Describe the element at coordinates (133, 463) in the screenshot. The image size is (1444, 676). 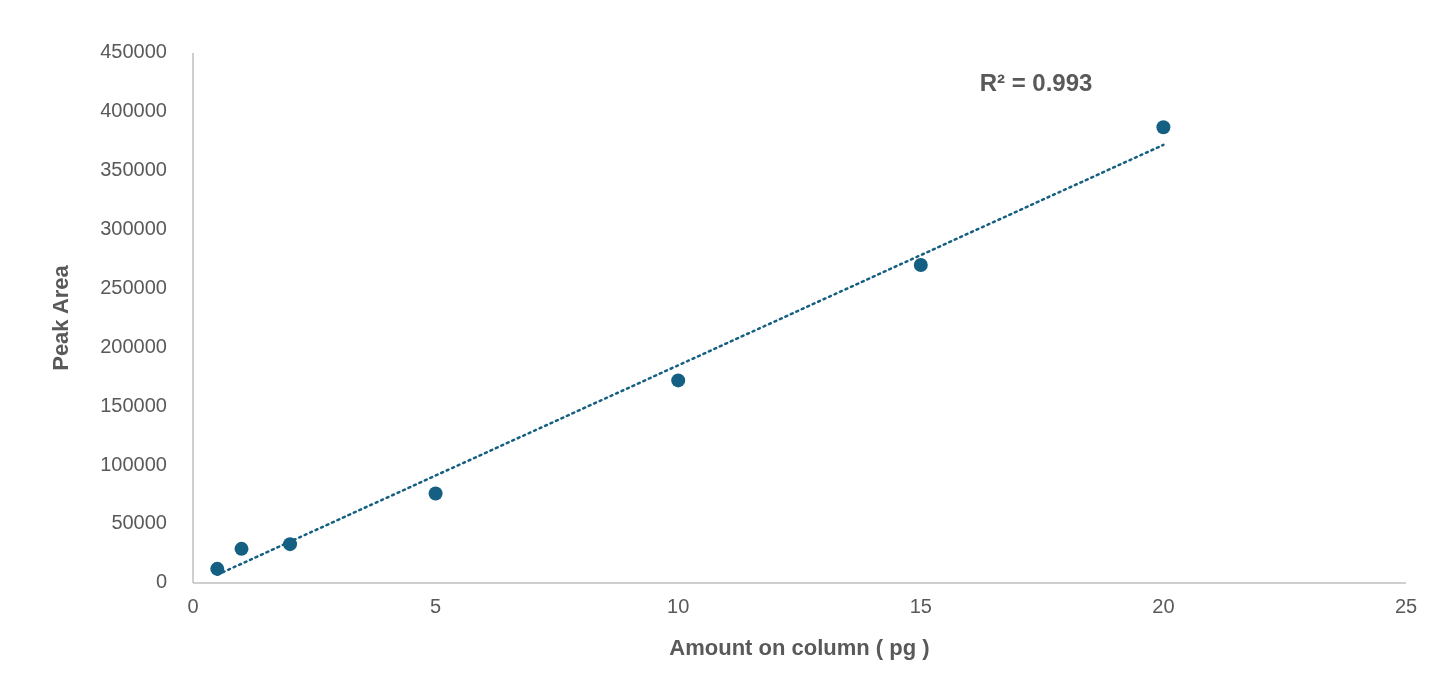
I see `y-tick-label: 100000` at that location.